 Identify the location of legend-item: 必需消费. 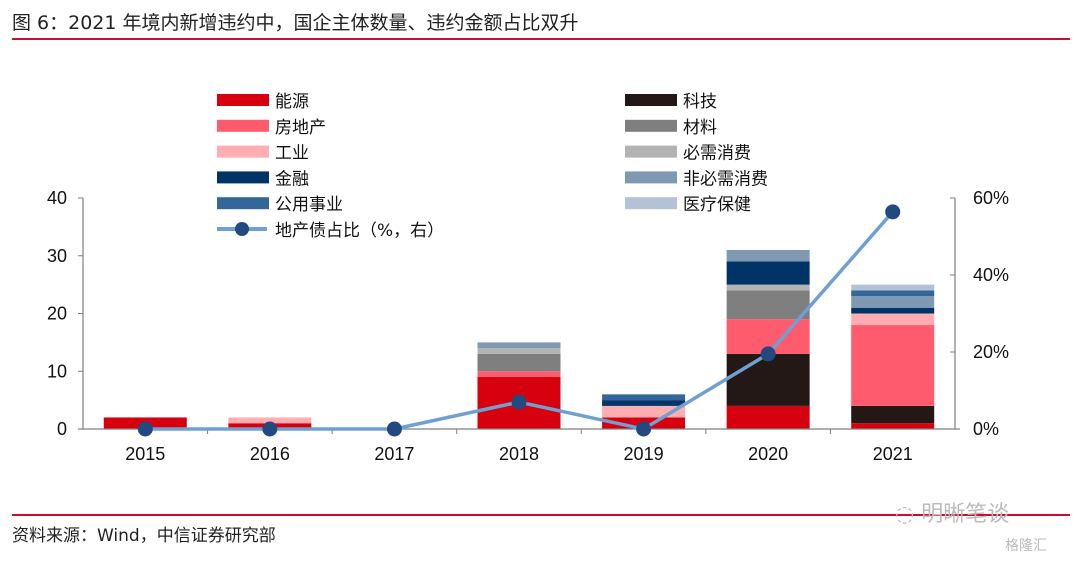
(688, 154).